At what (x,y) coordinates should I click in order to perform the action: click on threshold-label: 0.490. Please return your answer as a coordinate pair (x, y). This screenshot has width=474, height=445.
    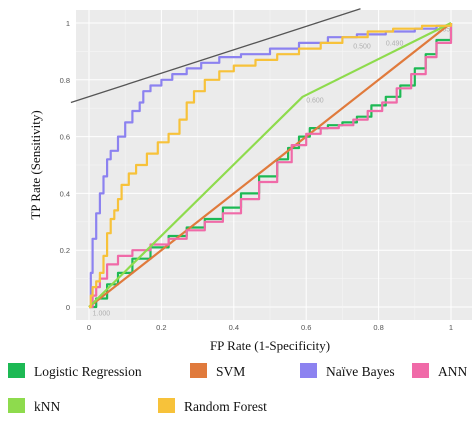
    Looking at the image, I should click on (395, 44).